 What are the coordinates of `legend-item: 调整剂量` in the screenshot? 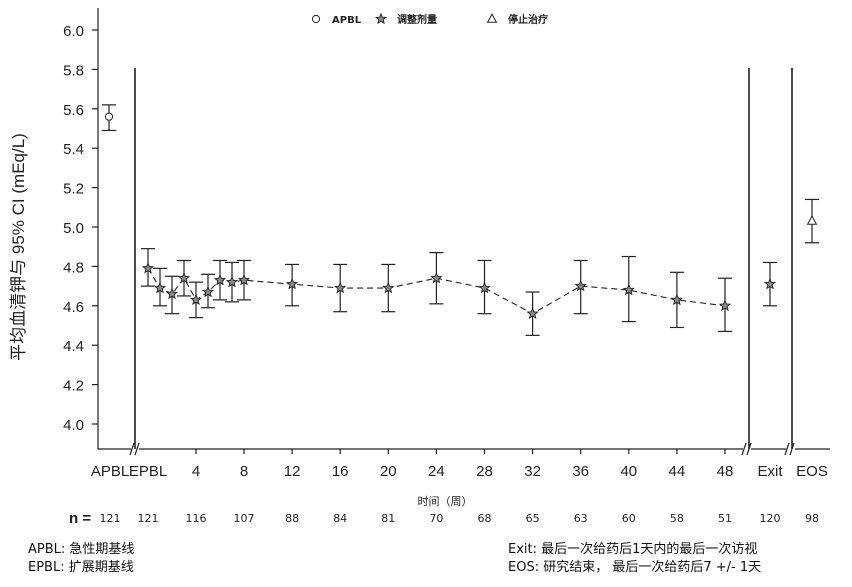 It's located at (405, 19).